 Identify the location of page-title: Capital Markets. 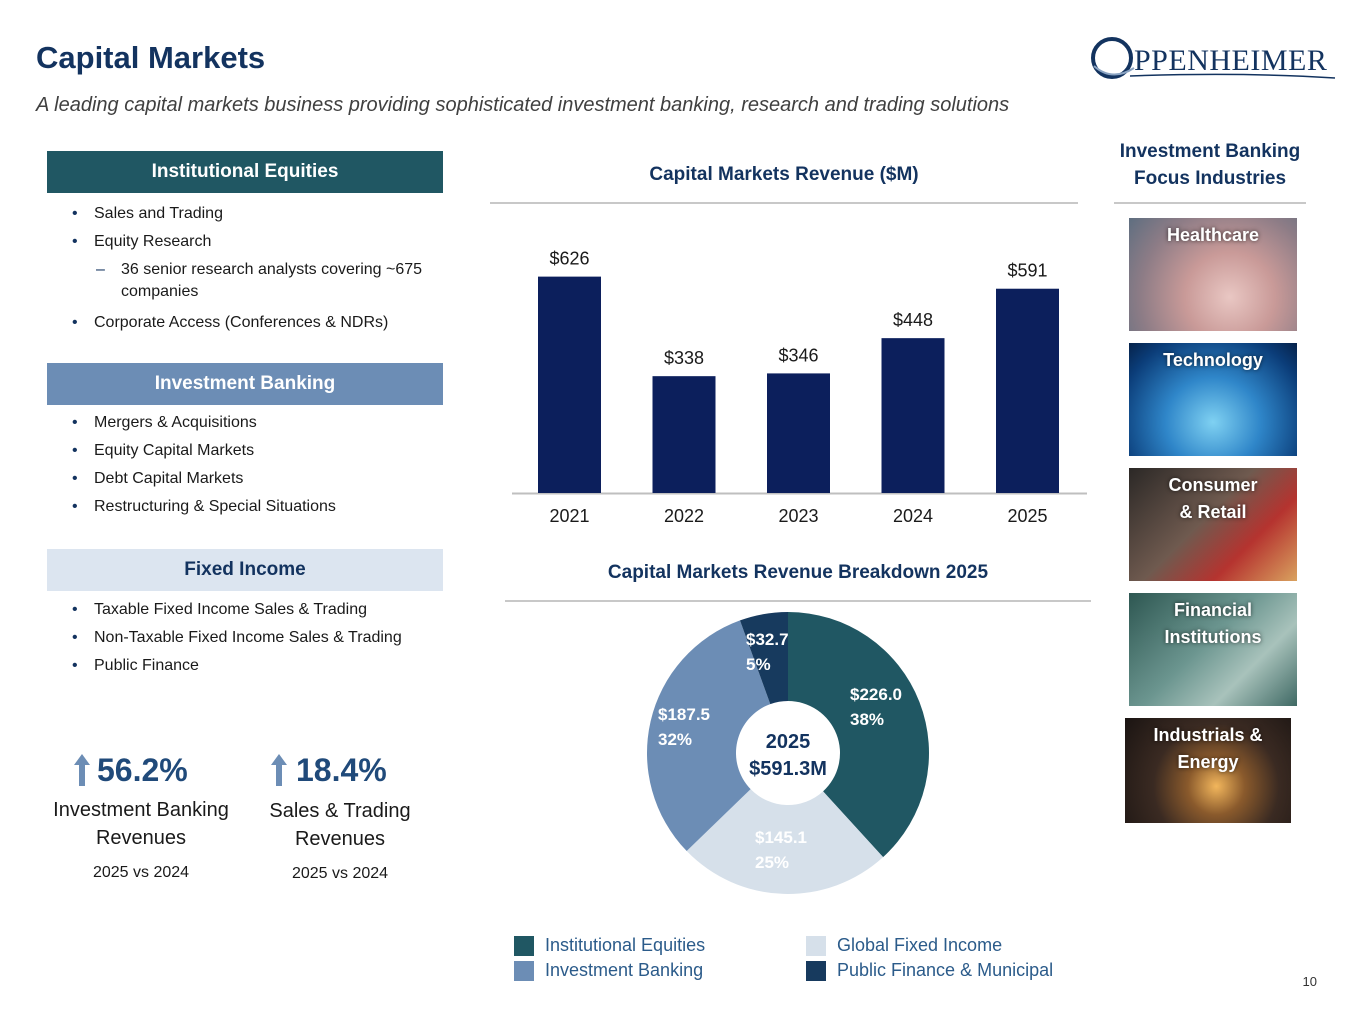
(151, 57).